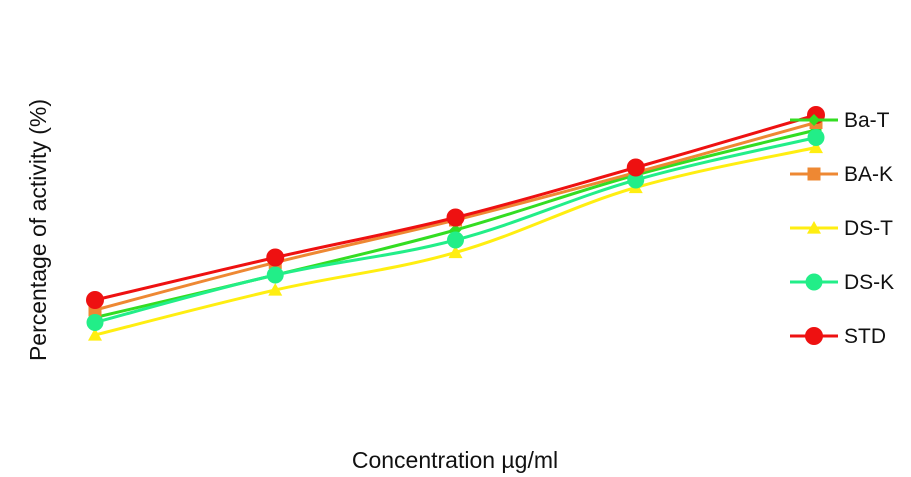 The height and width of the screenshot is (477, 911). I want to click on legend-label-ds-t: DS-T, so click(868, 228).